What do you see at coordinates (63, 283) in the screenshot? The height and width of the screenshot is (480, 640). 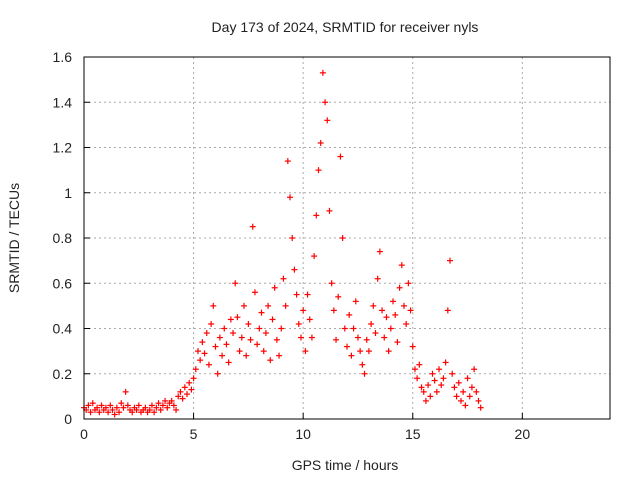 I see `y-tick-label: 0.6` at bounding box center [63, 283].